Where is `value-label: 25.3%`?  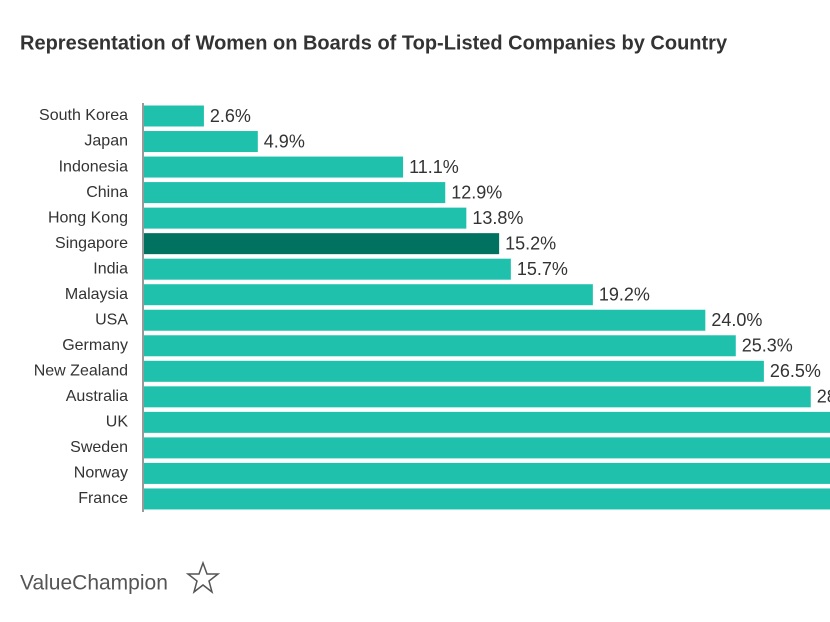 value-label: 25.3% is located at coordinates (767, 346).